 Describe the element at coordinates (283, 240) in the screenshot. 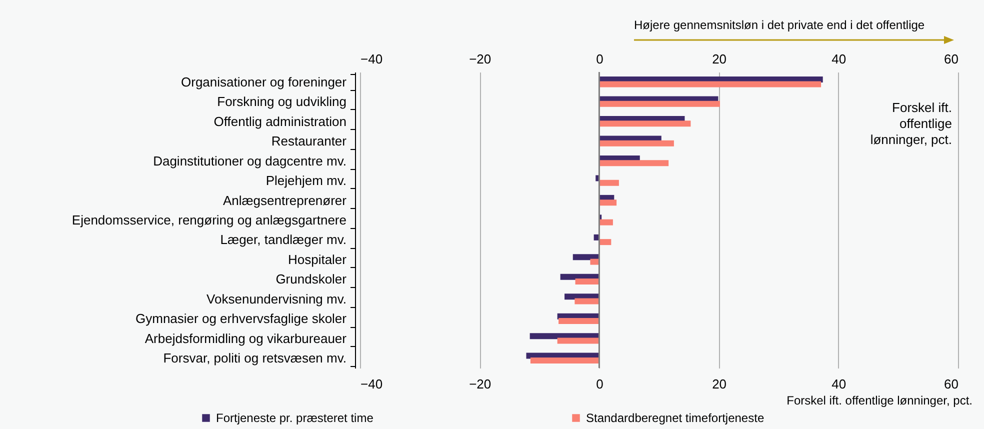

I see `y-tick-label: Læger, tandlæger mv.` at that location.